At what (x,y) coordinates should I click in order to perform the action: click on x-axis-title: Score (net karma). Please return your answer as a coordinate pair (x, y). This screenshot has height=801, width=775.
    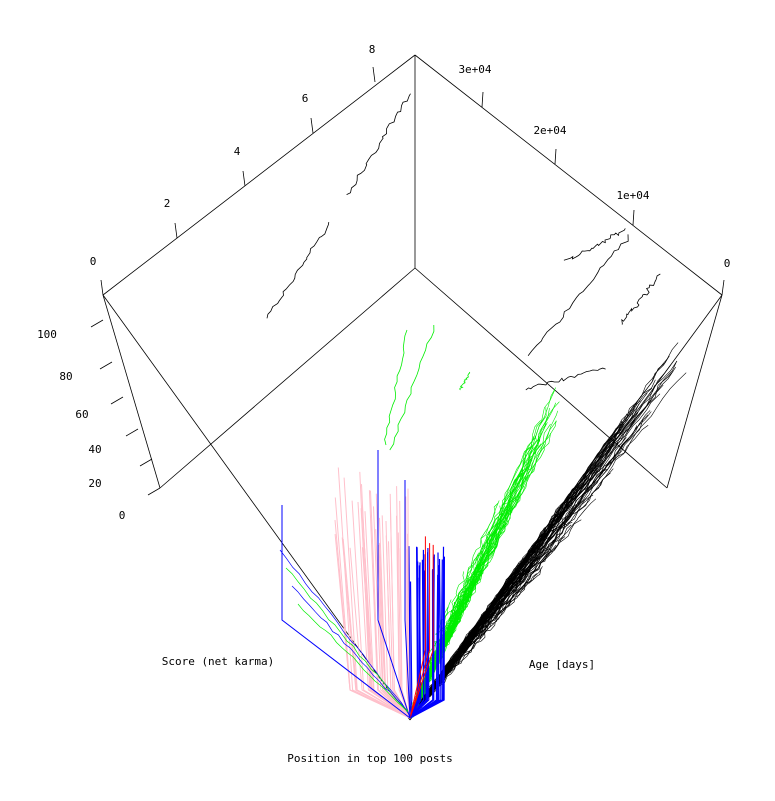
    Looking at the image, I should click on (218, 661).